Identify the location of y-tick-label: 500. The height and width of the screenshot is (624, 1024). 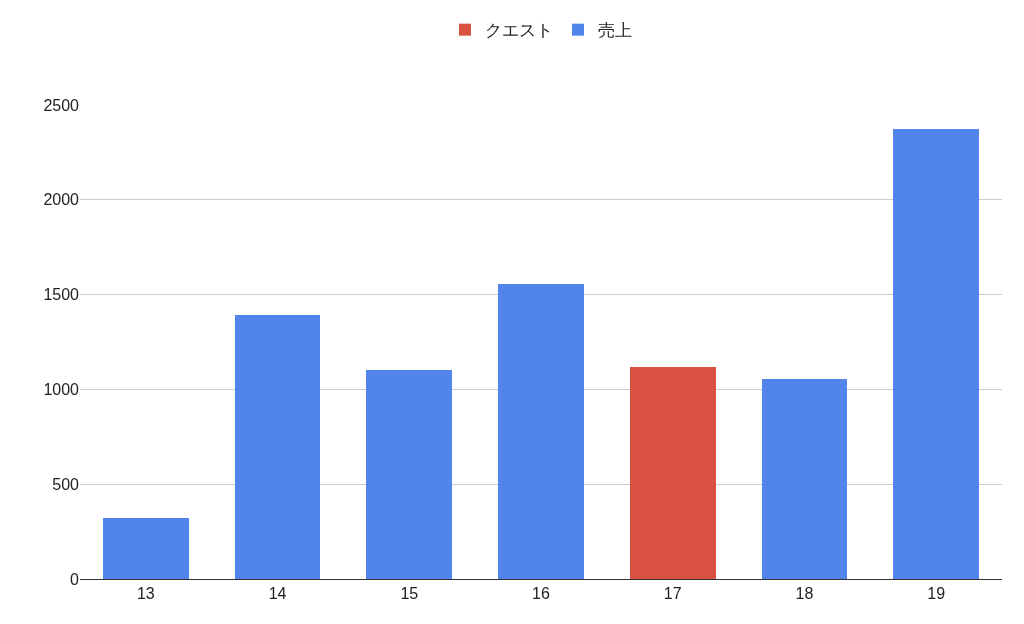
(66, 484).